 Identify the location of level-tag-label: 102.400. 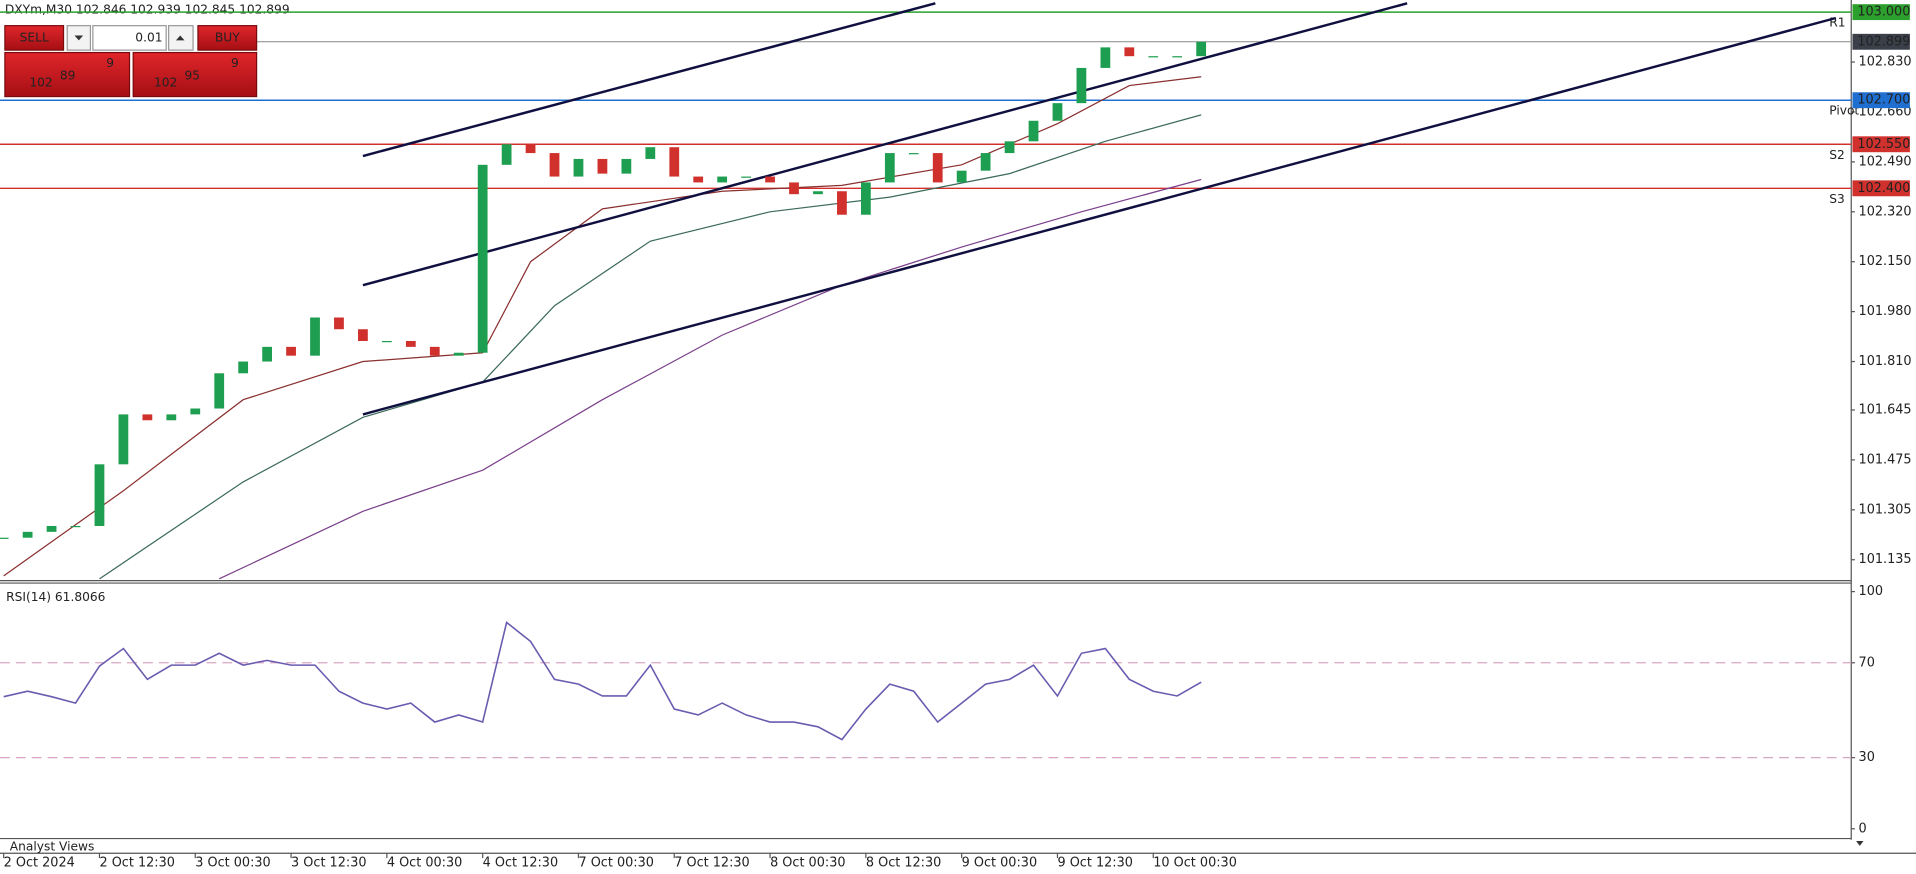
(1883, 188).